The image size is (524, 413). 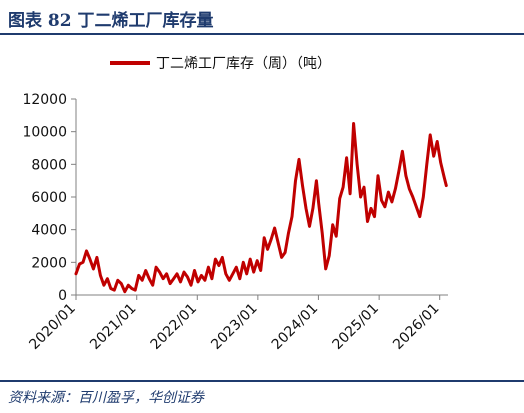 I want to click on y-axis: 0 2000 4000 6000 8000 10000 12000, so click(x=49, y=198).